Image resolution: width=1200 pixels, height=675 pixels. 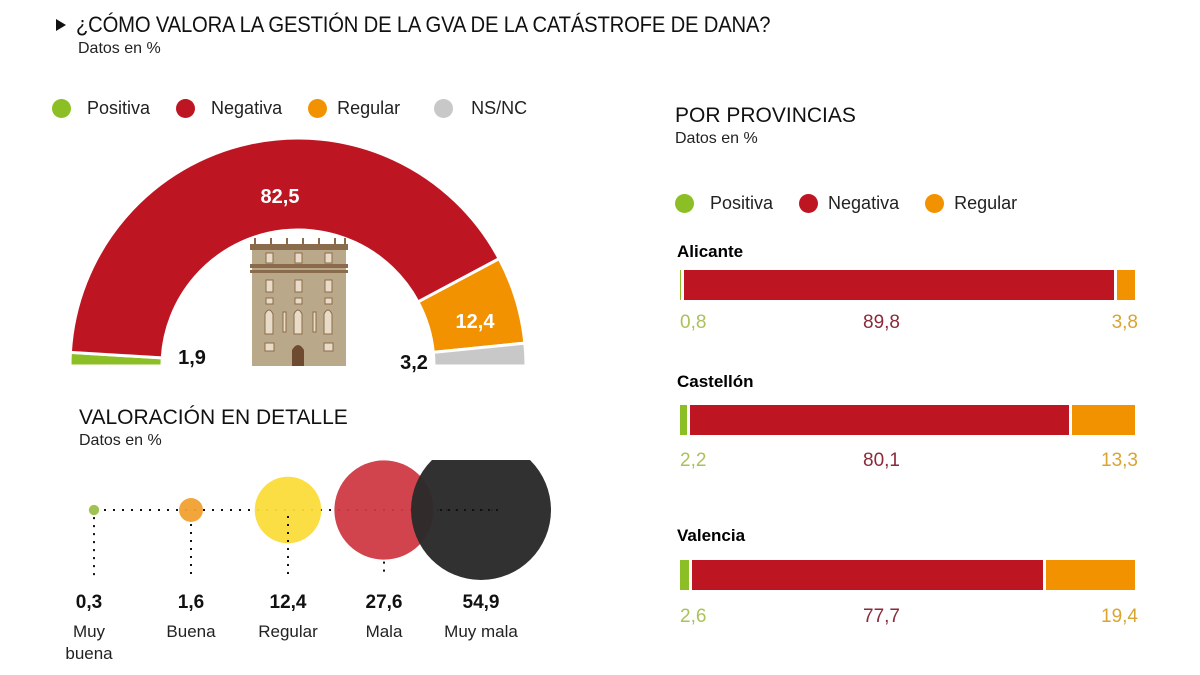 I want to click on legend-item-nsnc: NS/NC, so click(x=480, y=108).